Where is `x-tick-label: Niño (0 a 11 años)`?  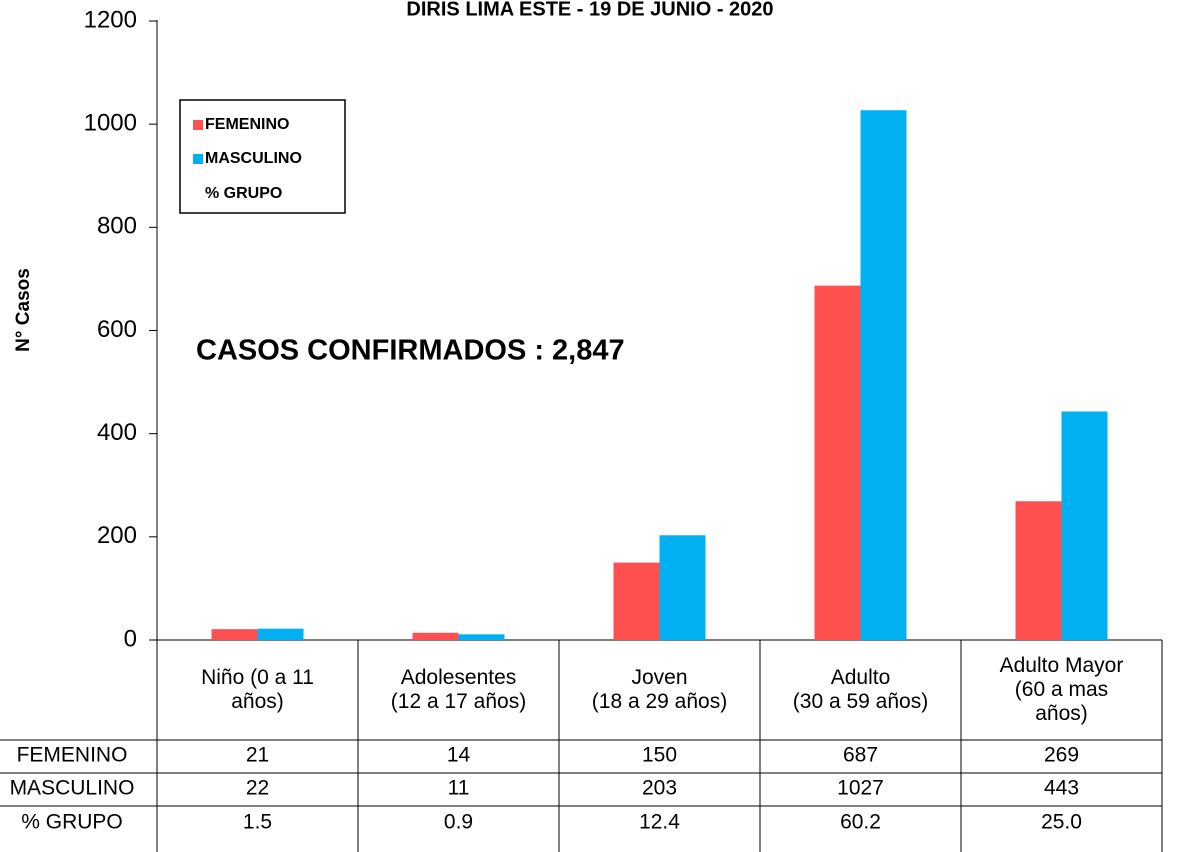 x-tick-label: Niño (0 a 11 años) is located at coordinates (257, 689).